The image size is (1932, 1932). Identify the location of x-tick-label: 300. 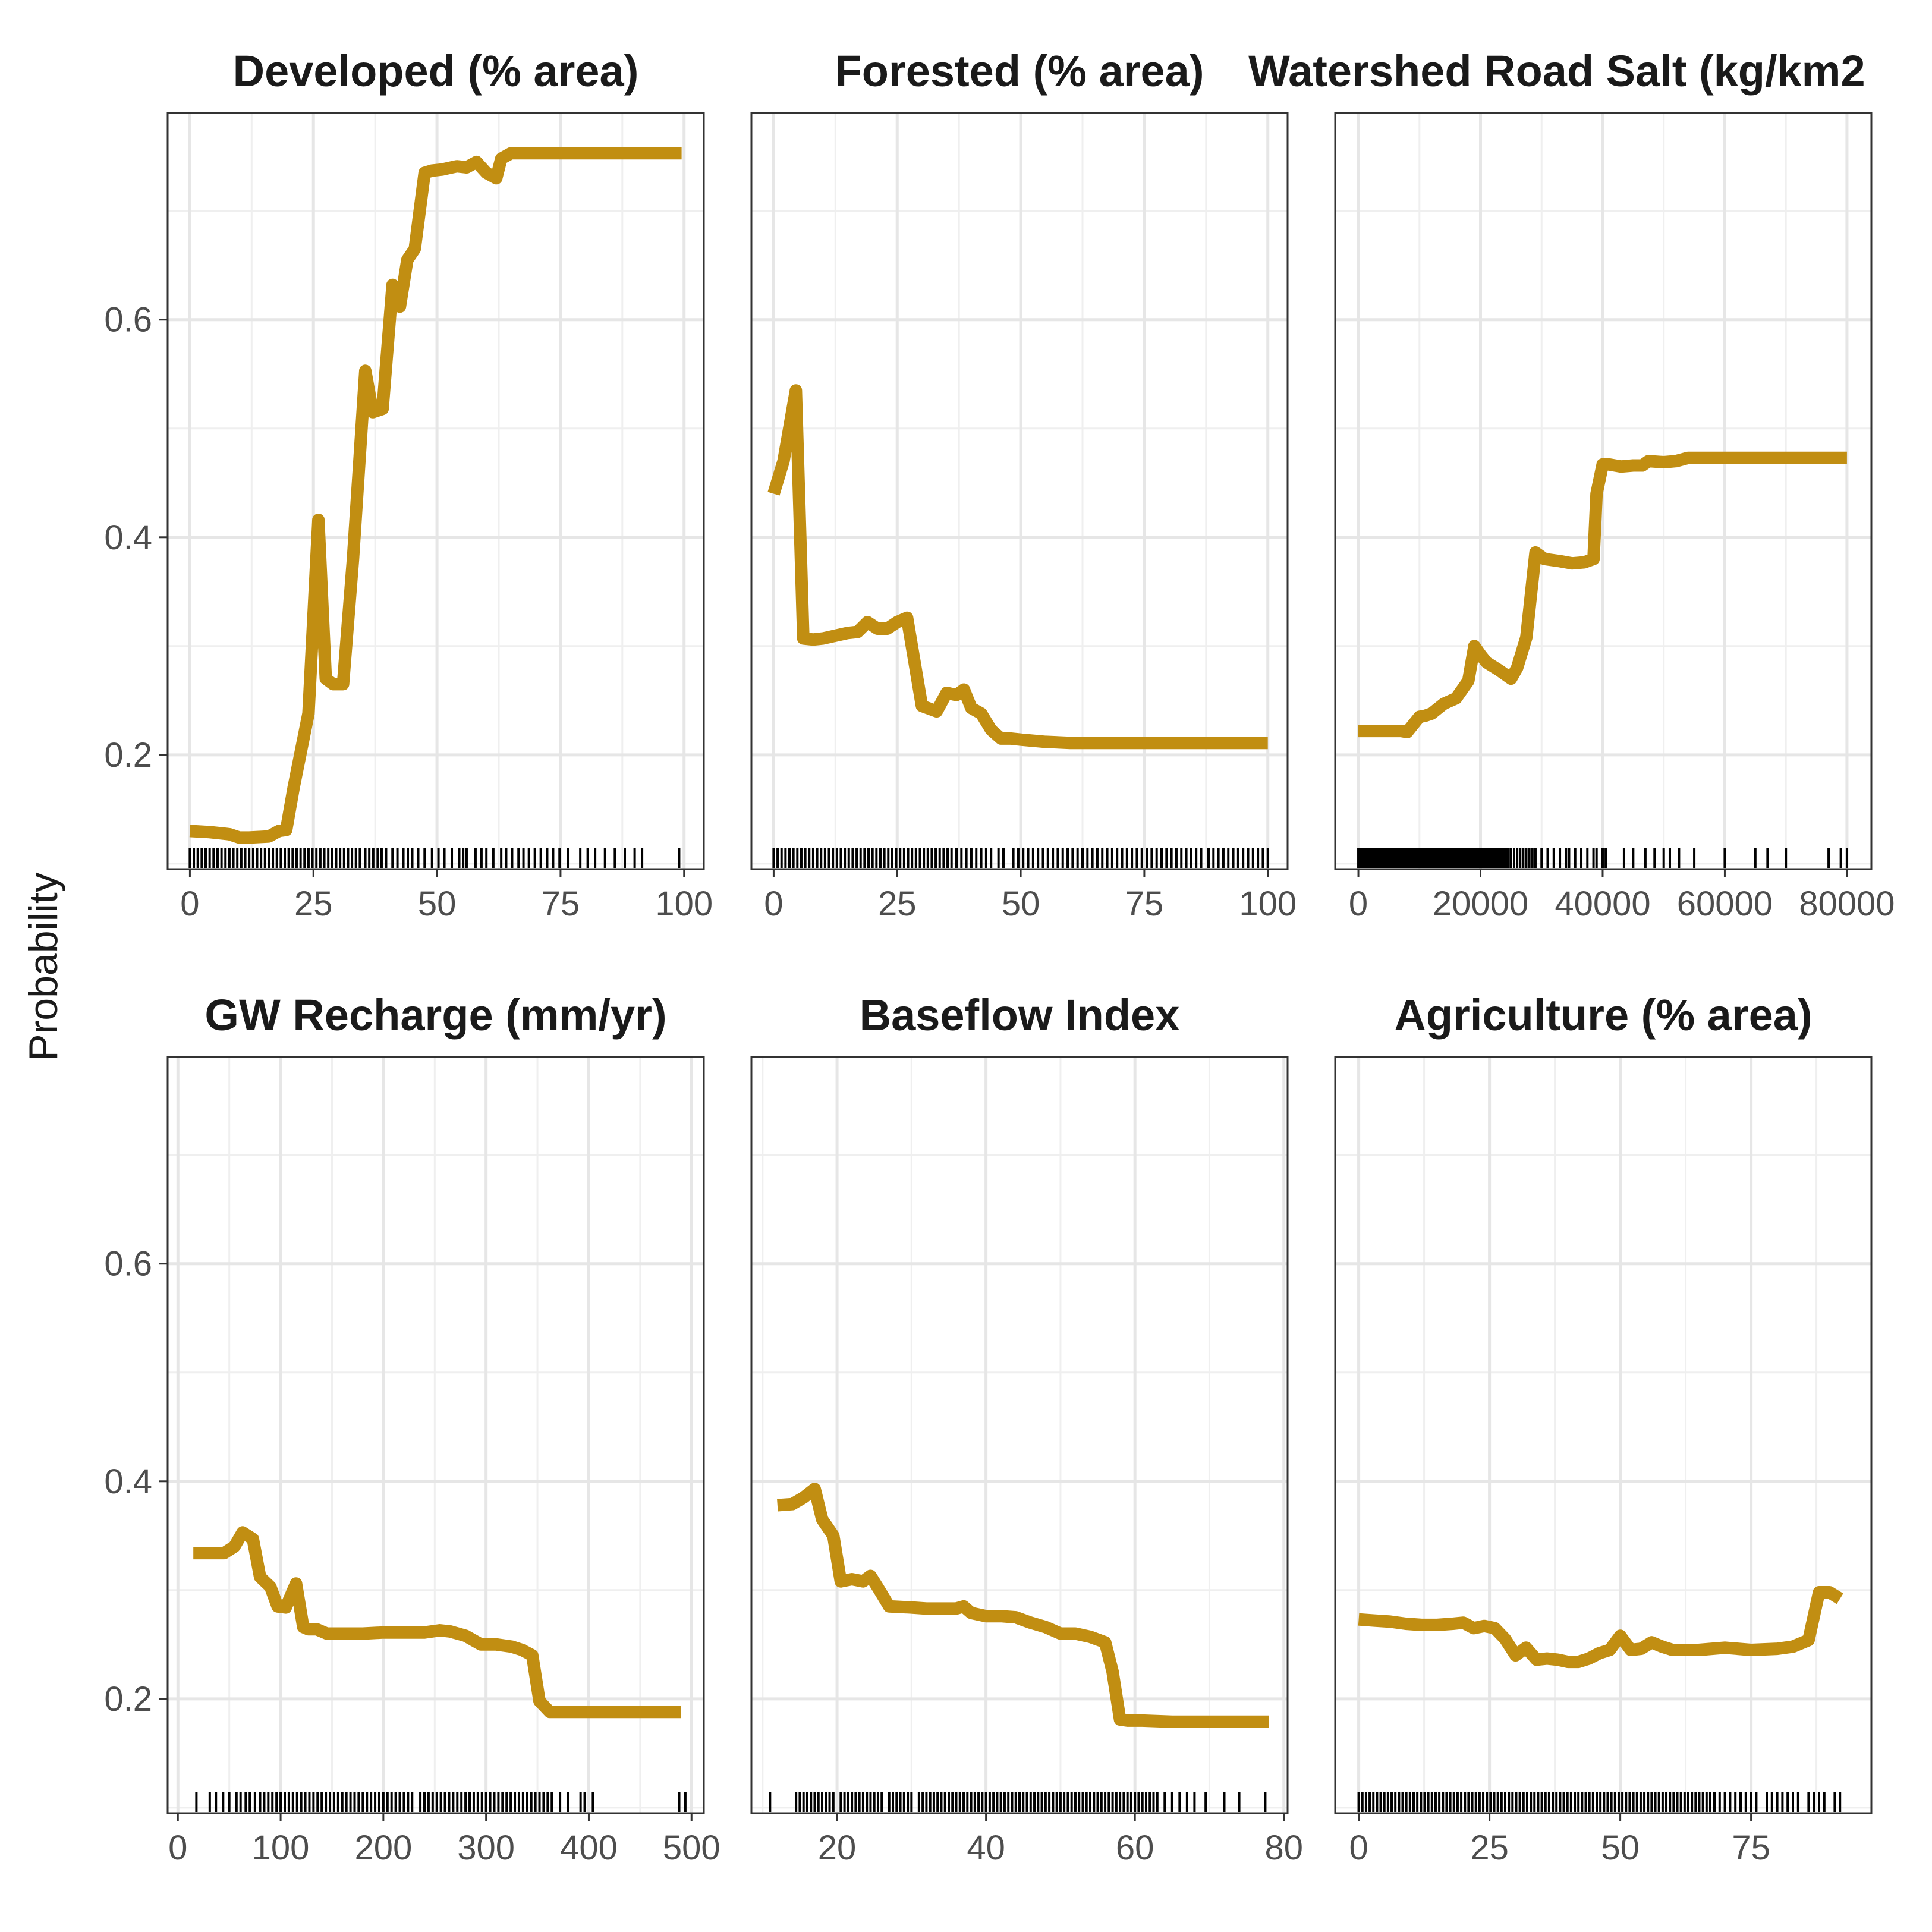
(486, 1848).